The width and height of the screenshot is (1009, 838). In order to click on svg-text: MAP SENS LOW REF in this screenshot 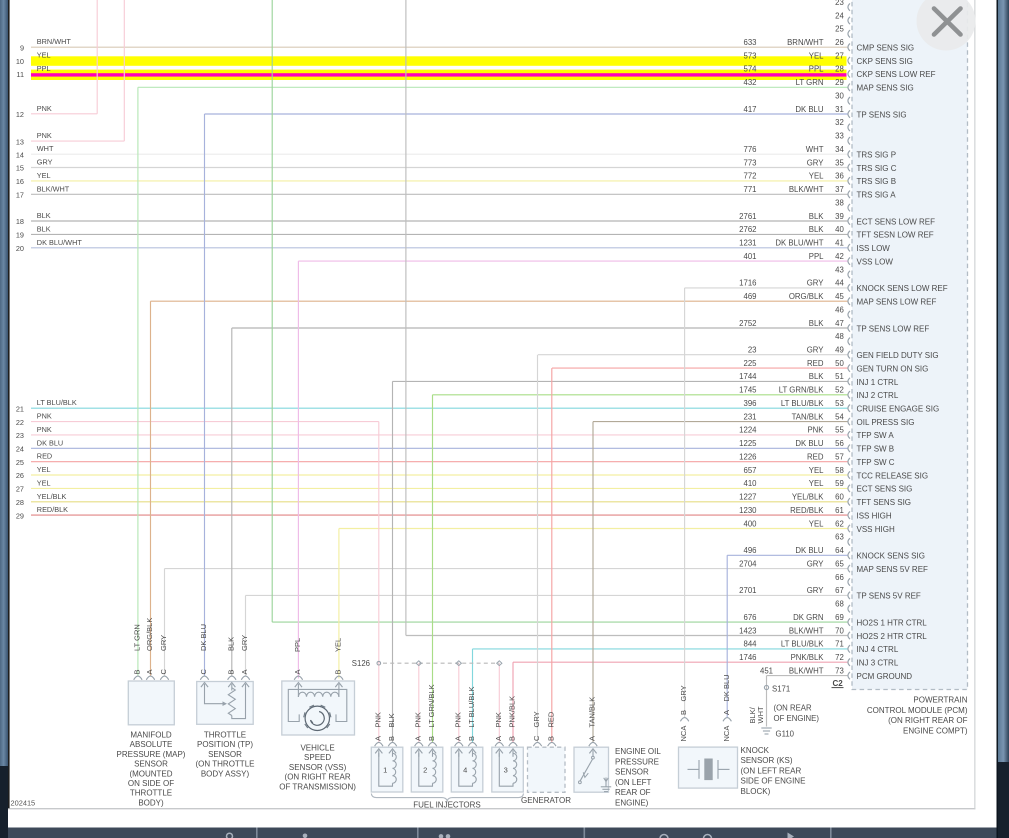, I will do `click(897, 302)`.